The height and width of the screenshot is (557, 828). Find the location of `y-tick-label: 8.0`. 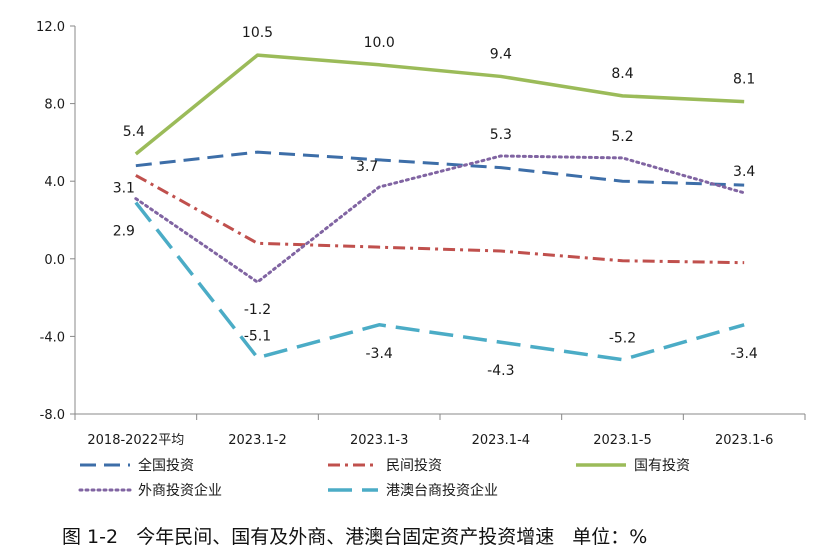

y-tick-label: 8.0 is located at coordinates (54, 105).